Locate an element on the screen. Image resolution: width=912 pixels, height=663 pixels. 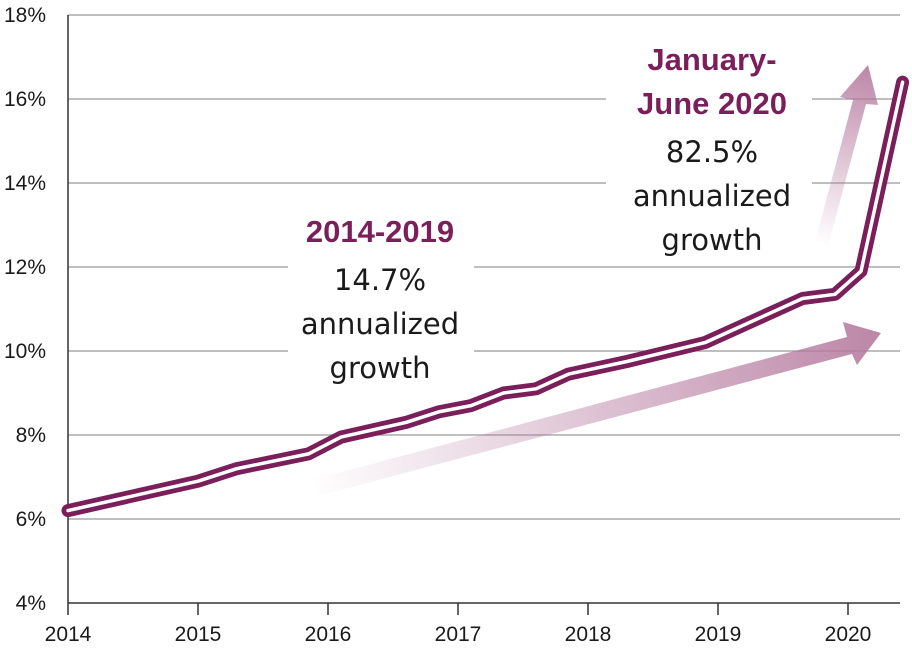
x-axis-ticks: 2014 2015 2016 2017 2018 2019 2020 is located at coordinates (458, 624).